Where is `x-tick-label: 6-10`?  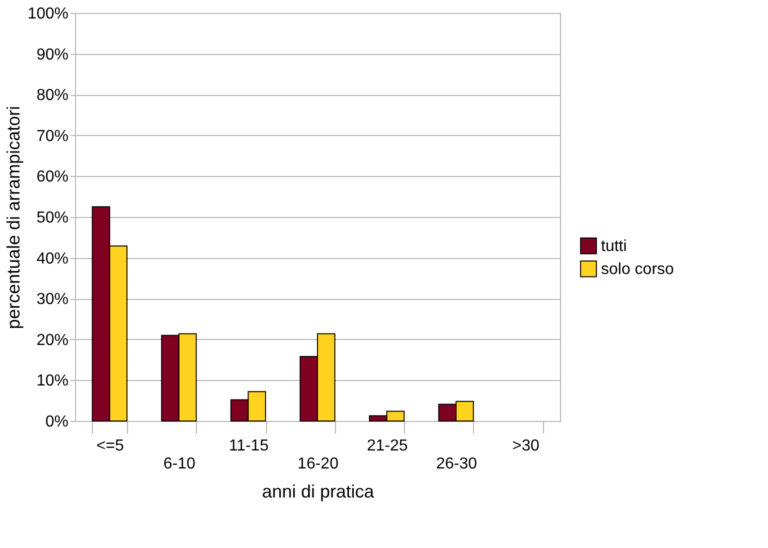 x-tick-label: 6-10 is located at coordinates (179, 464).